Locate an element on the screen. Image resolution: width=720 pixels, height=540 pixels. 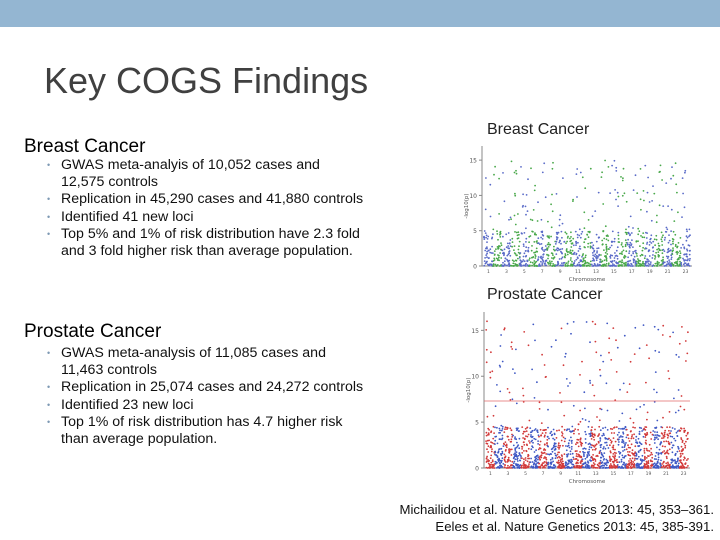
y-tick-label: 5 is located at coordinates (475, 231).